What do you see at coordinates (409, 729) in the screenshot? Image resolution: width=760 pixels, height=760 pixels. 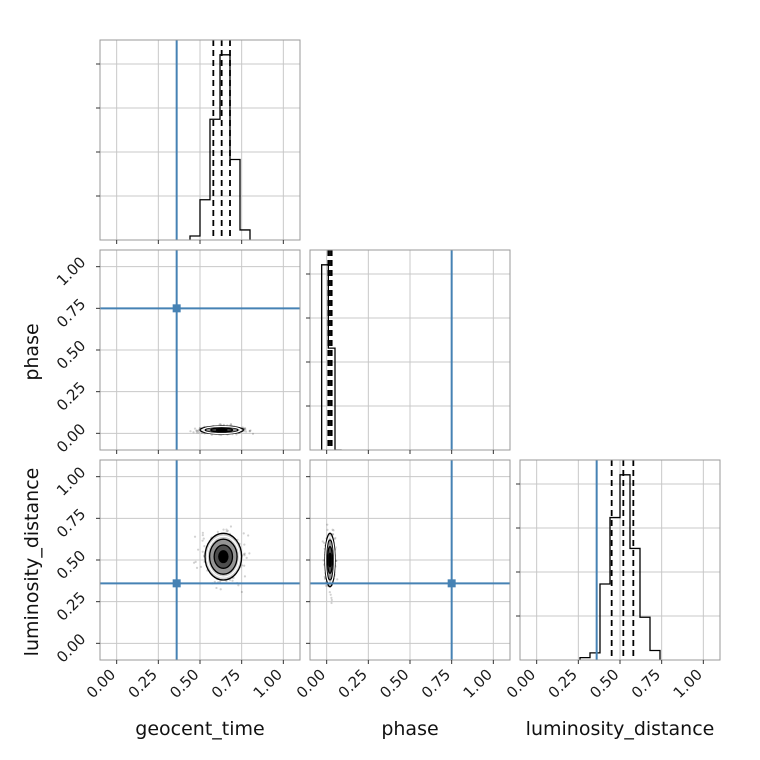 I see `xlabel-phase: phase` at bounding box center [409, 729].